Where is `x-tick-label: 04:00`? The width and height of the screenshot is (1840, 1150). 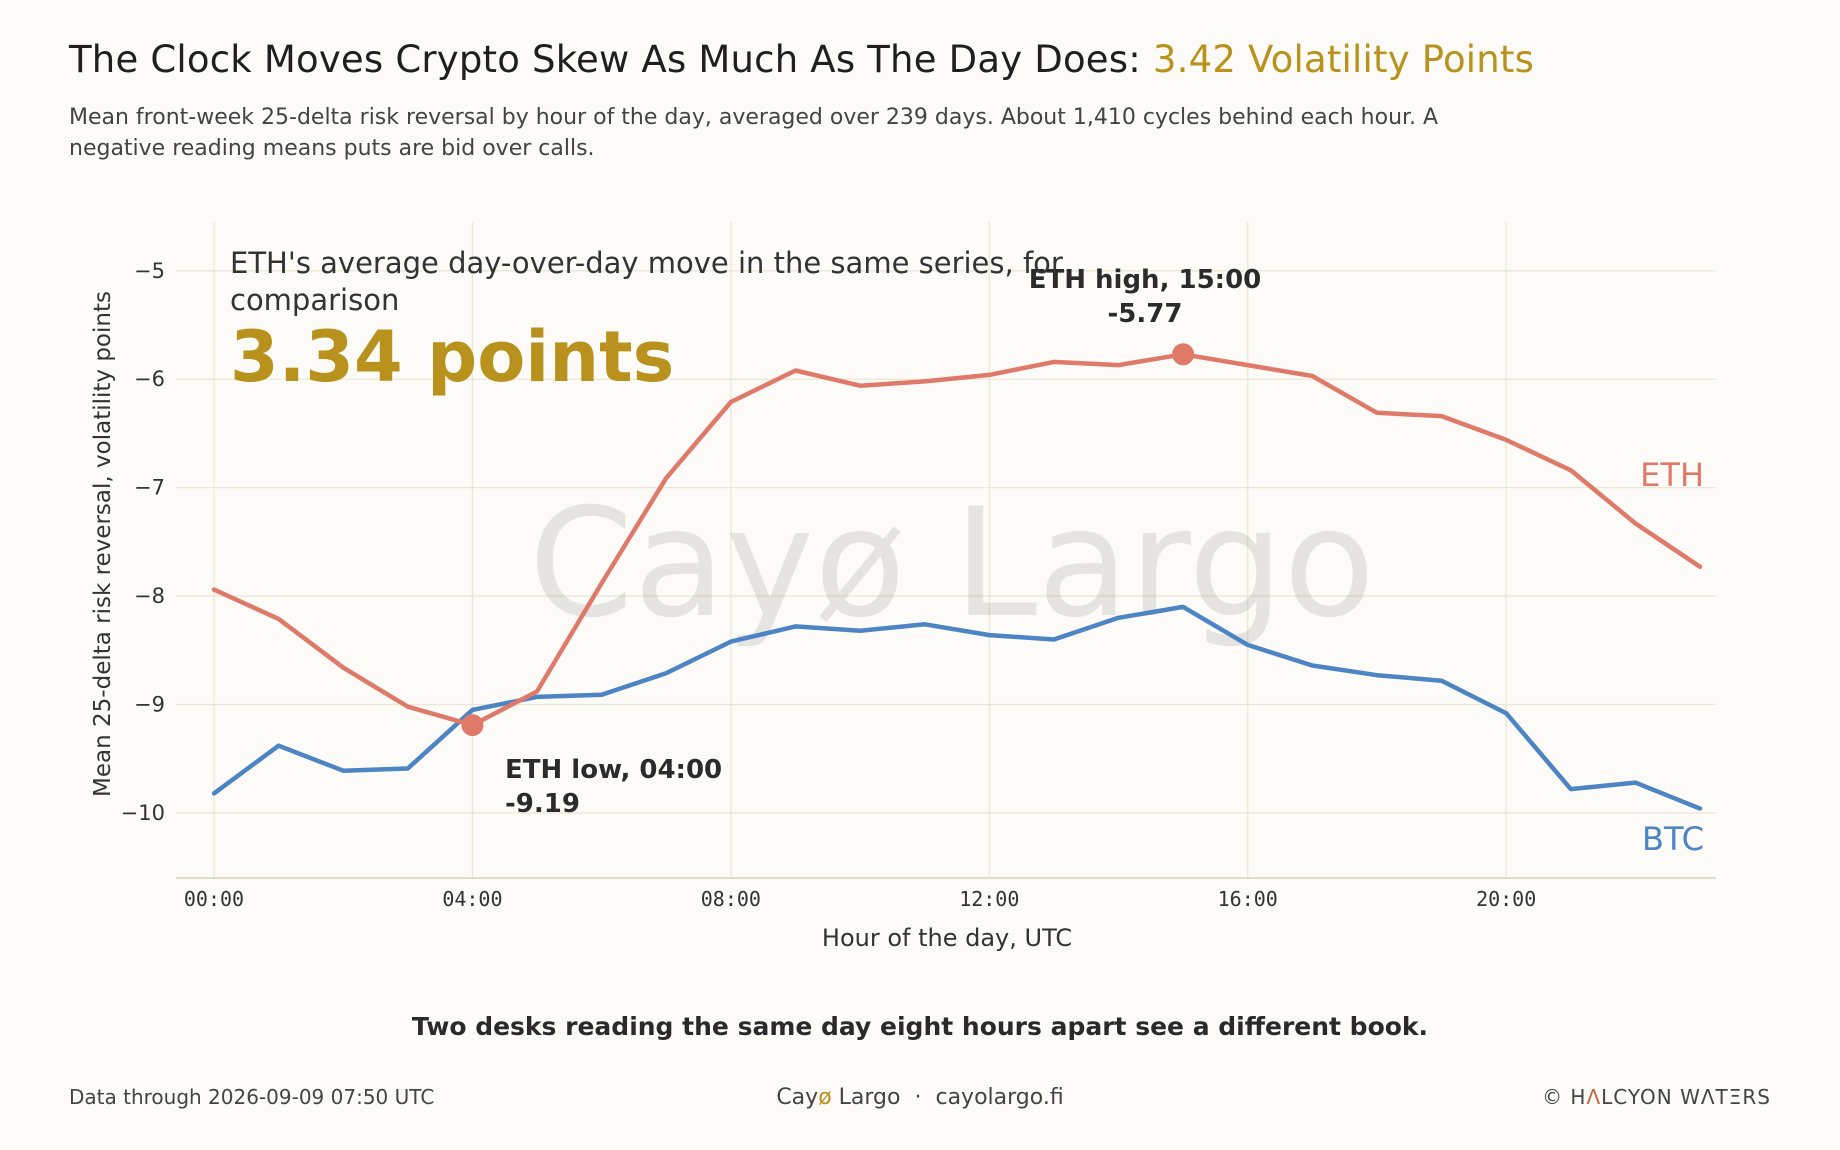
x-tick-label: 04:00 is located at coordinates (472, 899).